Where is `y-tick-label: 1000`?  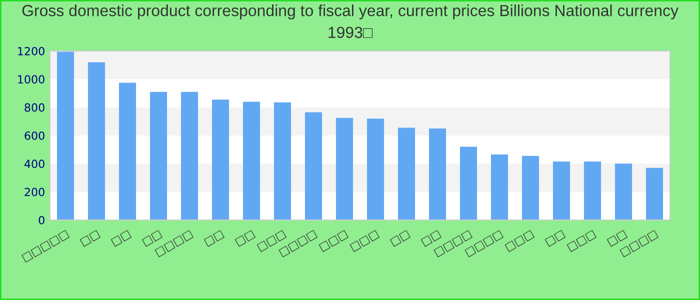
y-tick-label: 1000 is located at coordinates (31, 79).